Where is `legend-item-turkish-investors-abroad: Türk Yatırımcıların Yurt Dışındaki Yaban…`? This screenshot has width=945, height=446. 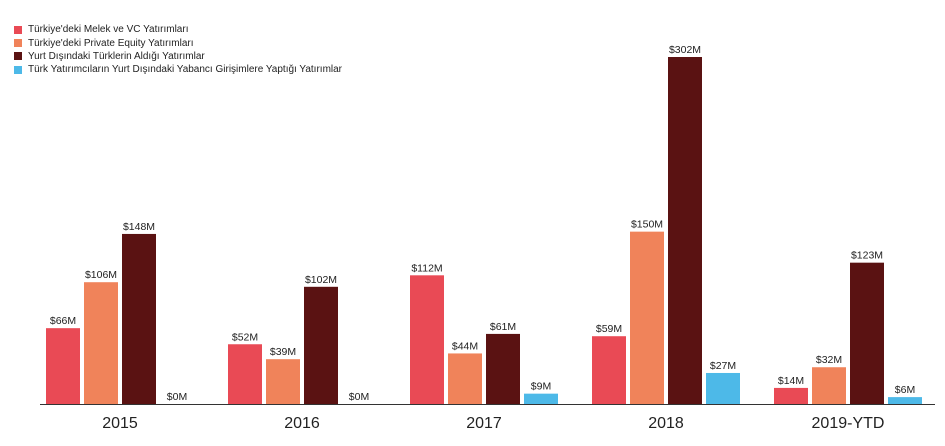
legend-item-turkish-investors-abroad: Türk Yatırımcıların Yurt Dışındaki Yaban… is located at coordinates (178, 69).